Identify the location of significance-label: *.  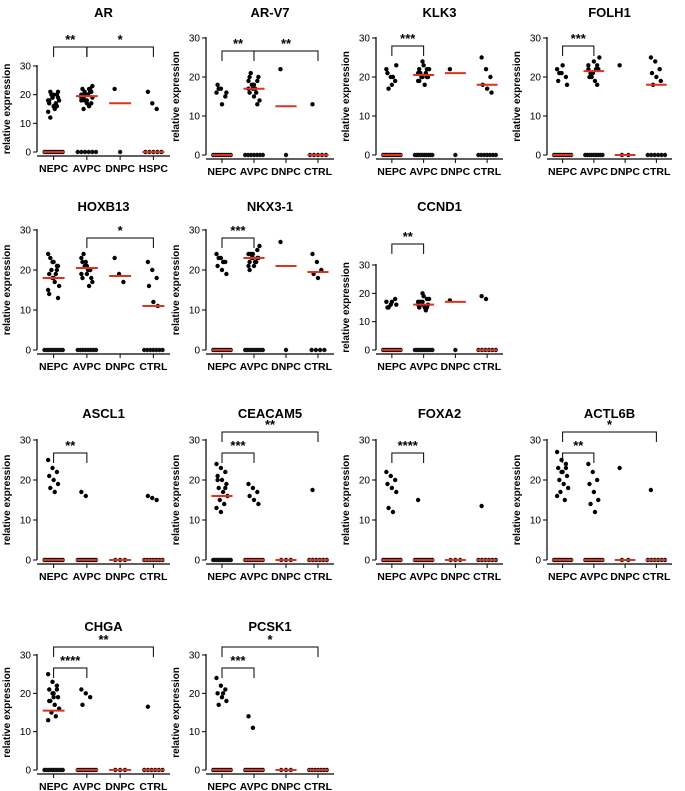
(121, 39).